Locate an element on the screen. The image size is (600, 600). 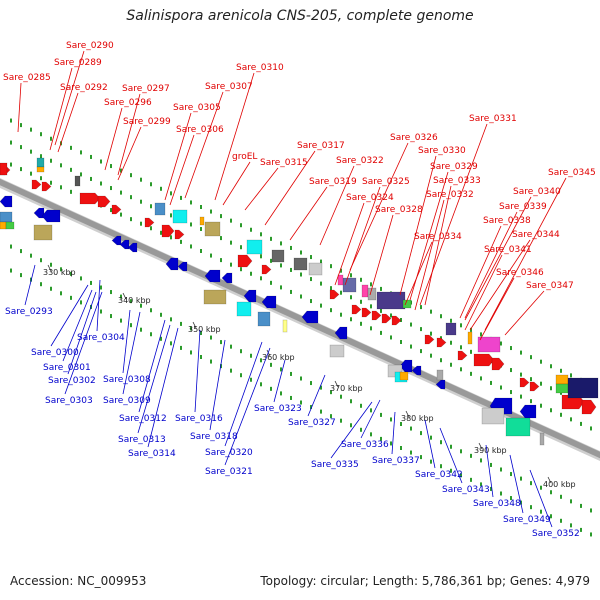
reverse-gene-label: Sare_0308 is located at coordinates (127, 380).